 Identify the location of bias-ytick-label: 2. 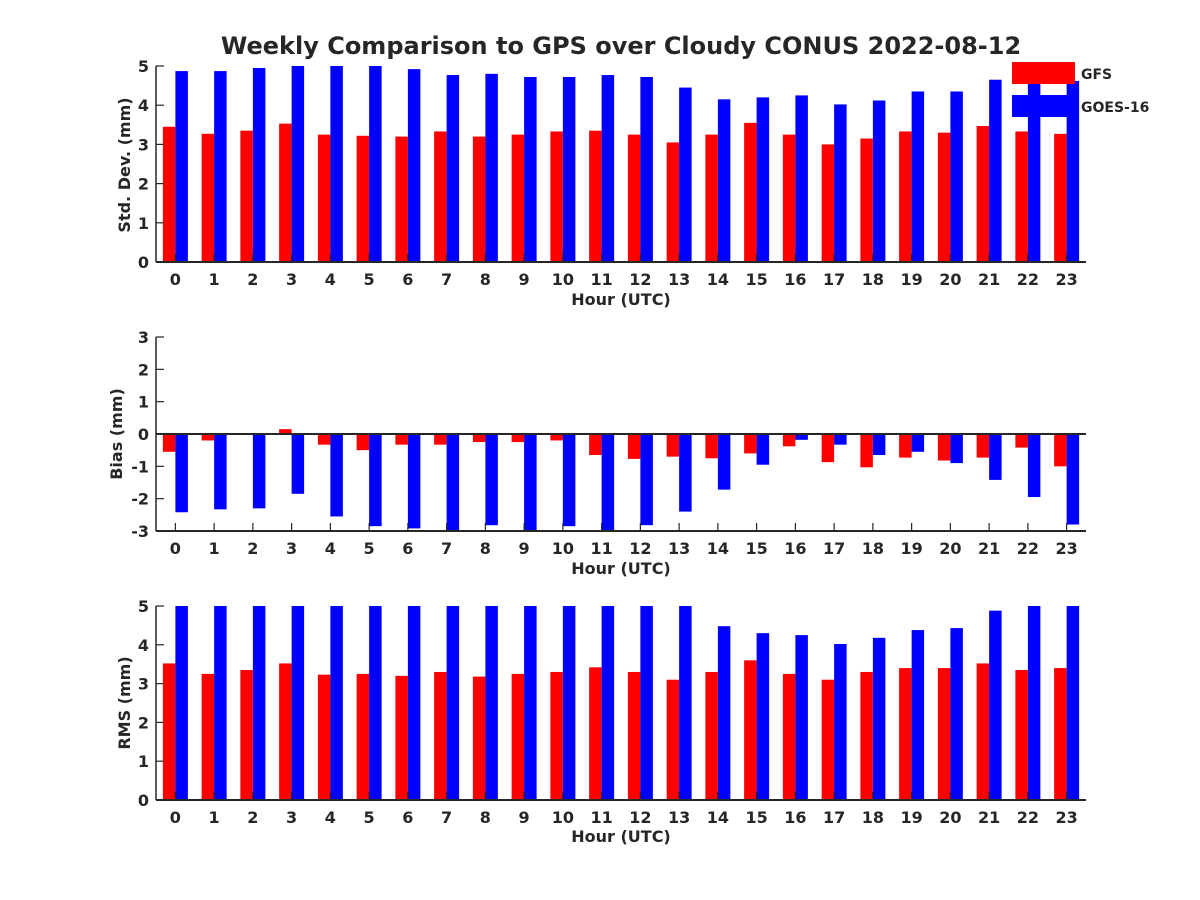
(143, 369).